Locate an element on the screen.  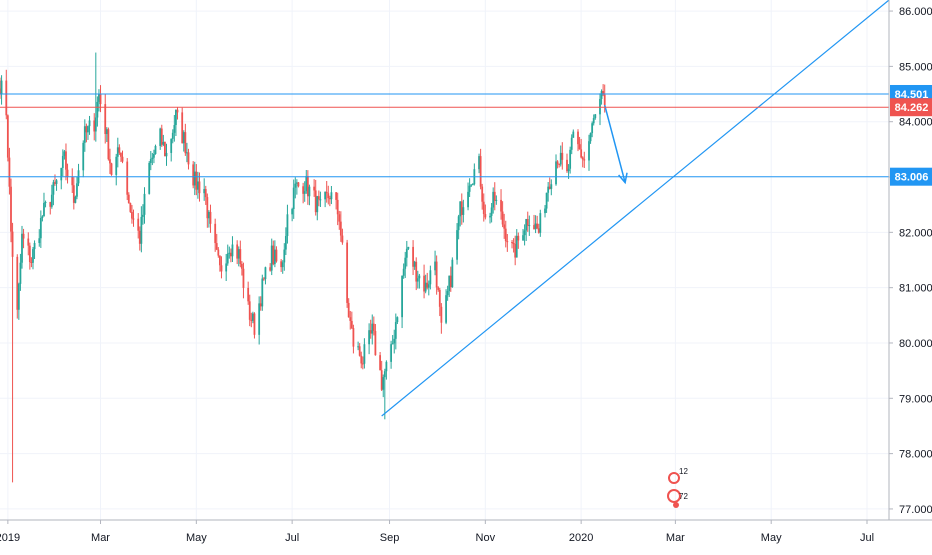
logo-dot is located at coordinates (676, 505).